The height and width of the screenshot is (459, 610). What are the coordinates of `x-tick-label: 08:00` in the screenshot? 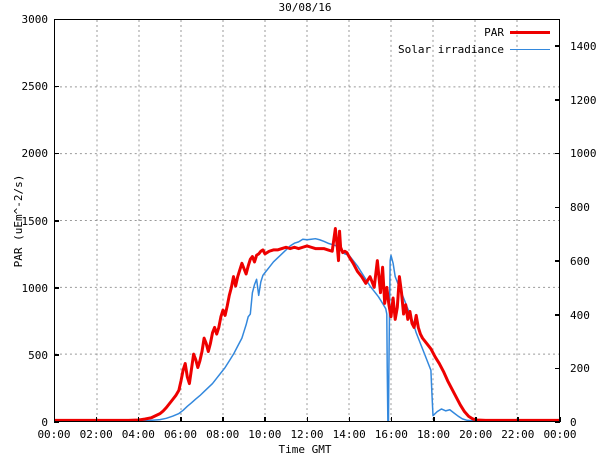 It's located at (223, 434).